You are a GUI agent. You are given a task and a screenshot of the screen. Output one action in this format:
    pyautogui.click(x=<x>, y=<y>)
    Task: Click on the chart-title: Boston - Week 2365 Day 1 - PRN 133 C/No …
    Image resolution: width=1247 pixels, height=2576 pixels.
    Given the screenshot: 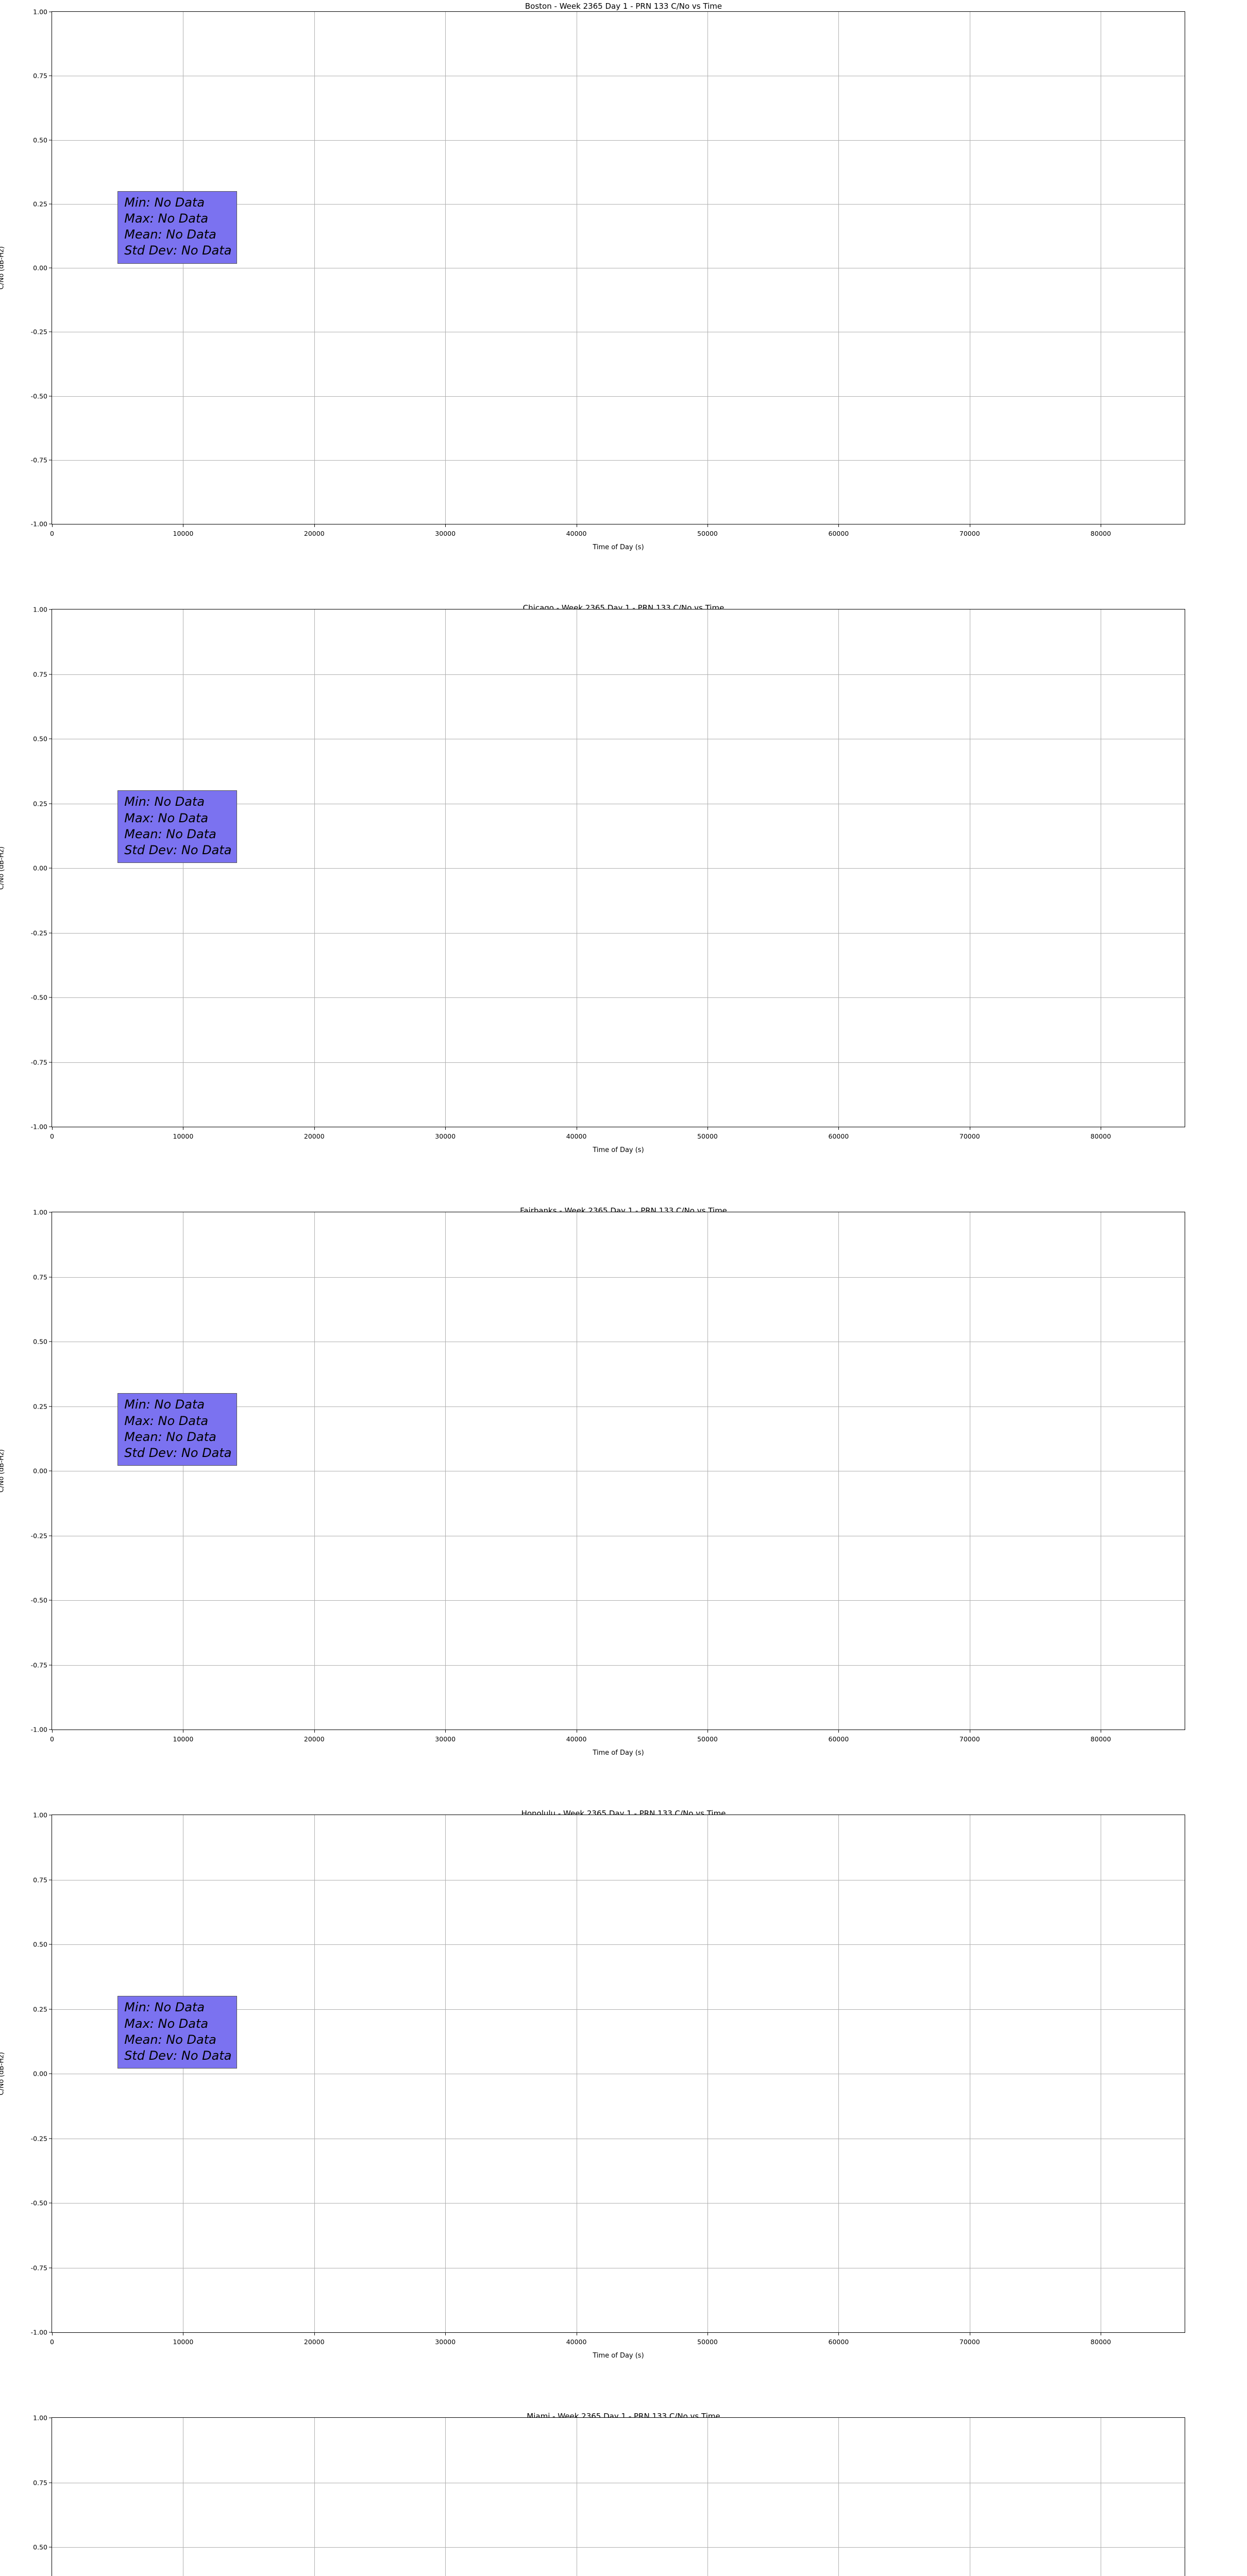 What is the action you would take?
    pyautogui.click(x=623, y=6)
    